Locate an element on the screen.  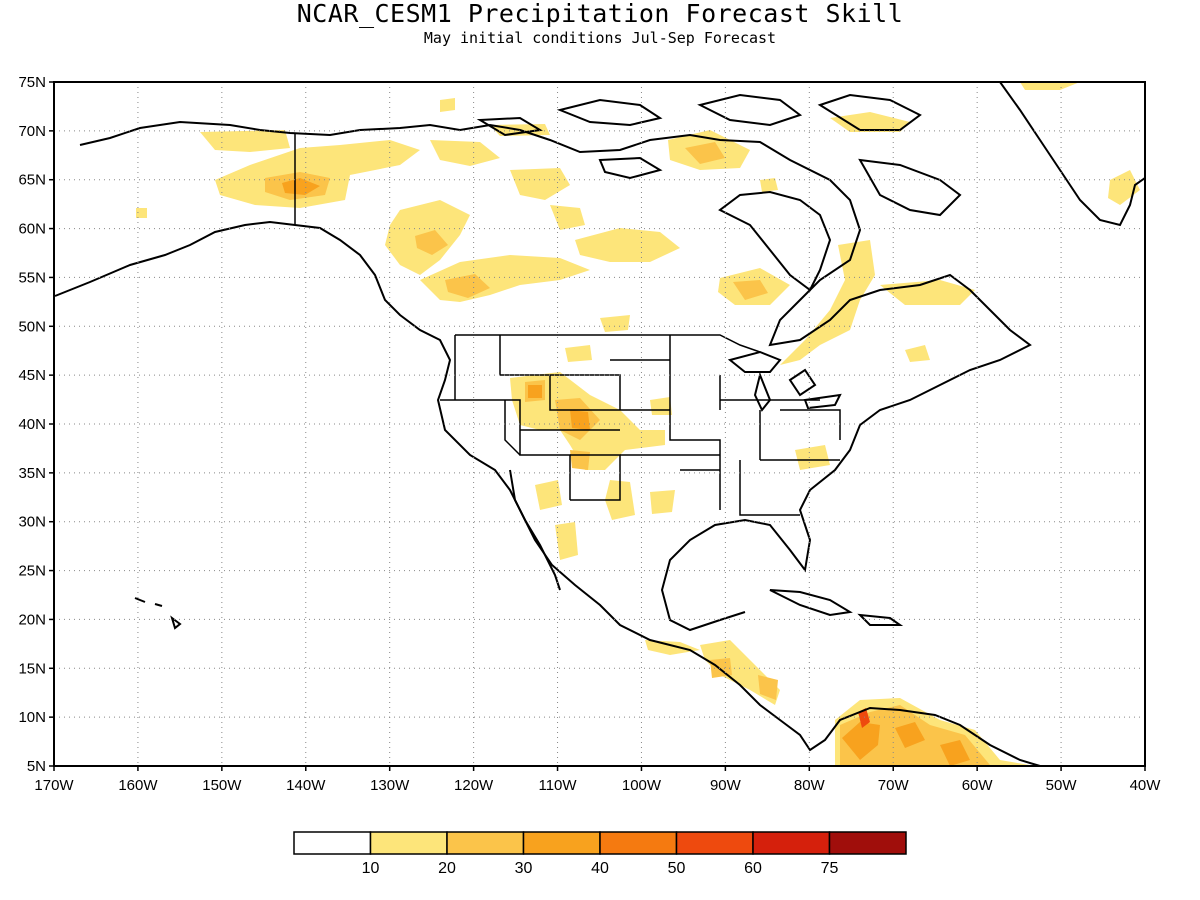
colorbar-label: 30 is located at coordinates (524, 868).